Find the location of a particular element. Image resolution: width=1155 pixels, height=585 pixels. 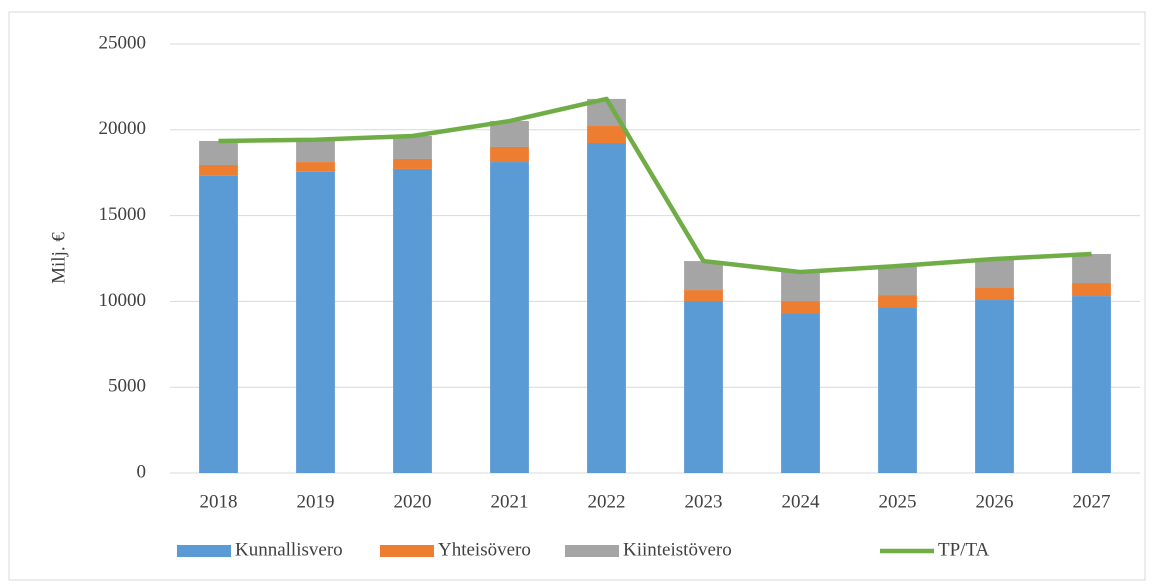

x-tick-label: 2025 is located at coordinates (898, 501).